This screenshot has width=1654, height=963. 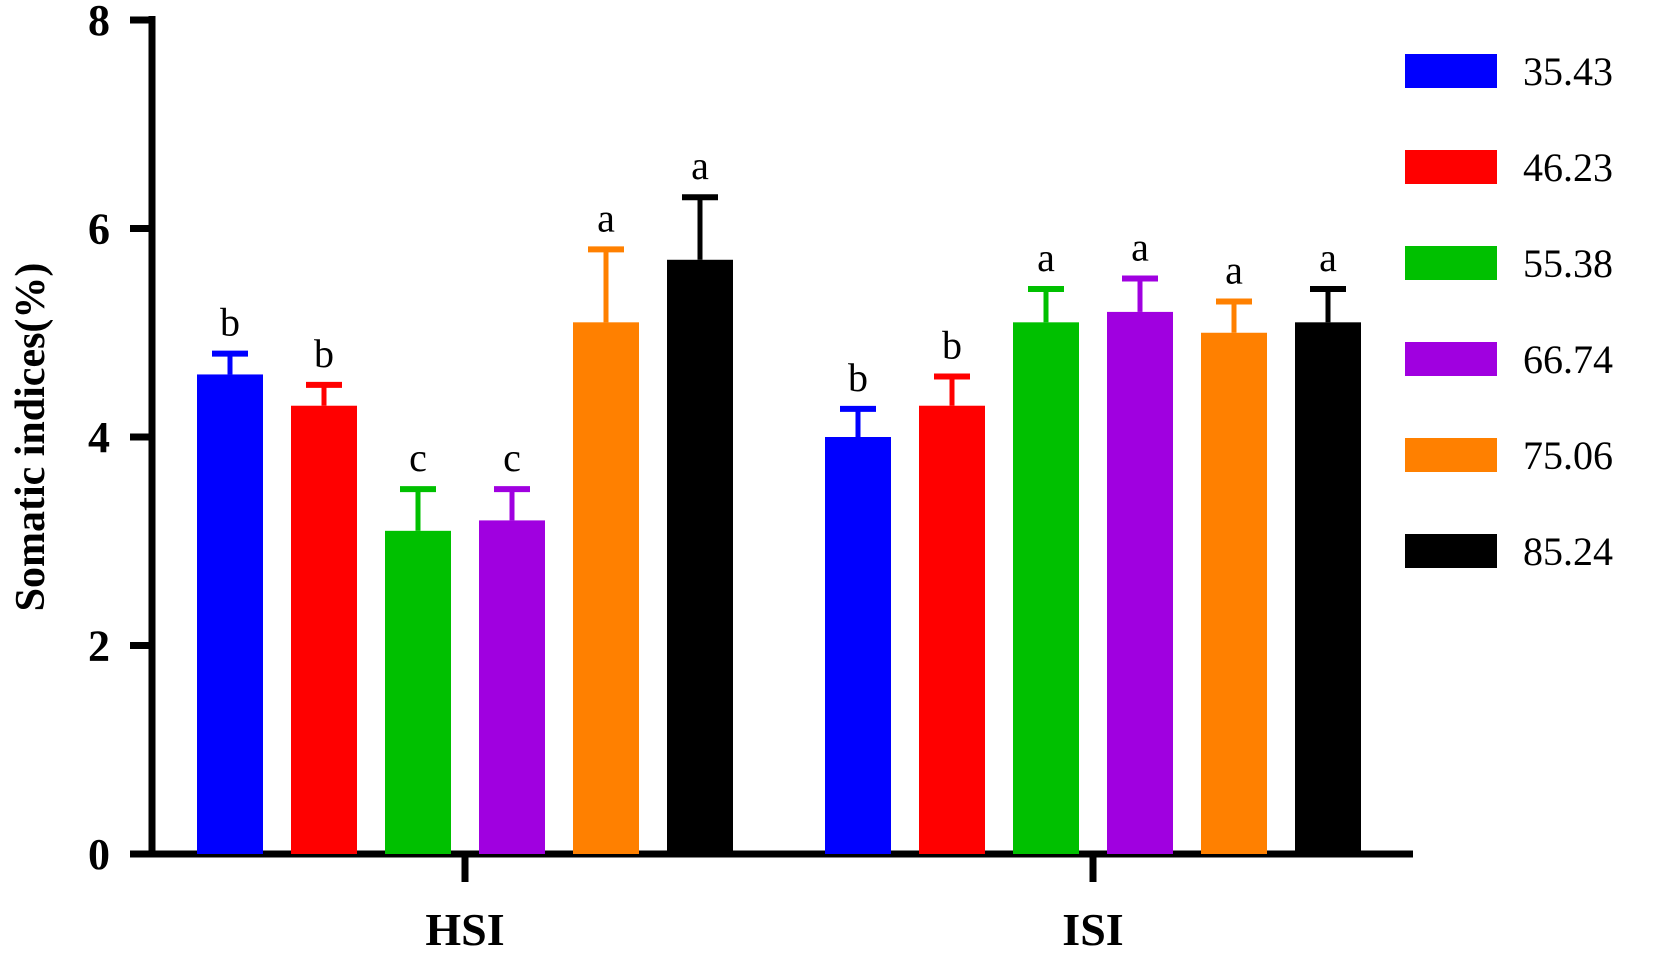 I want to click on y-tick-label: 4, so click(x=99, y=437).